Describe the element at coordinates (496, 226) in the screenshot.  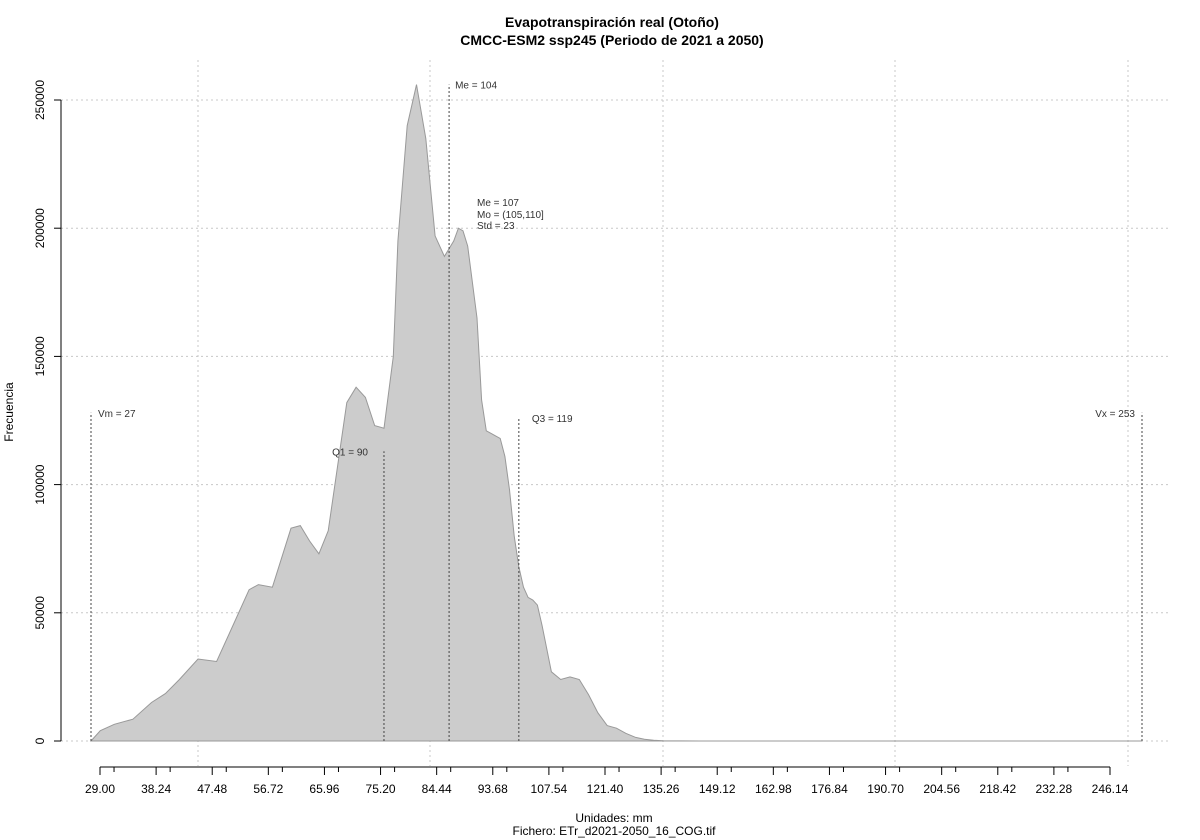
I see `stat-std: Std = 23` at that location.